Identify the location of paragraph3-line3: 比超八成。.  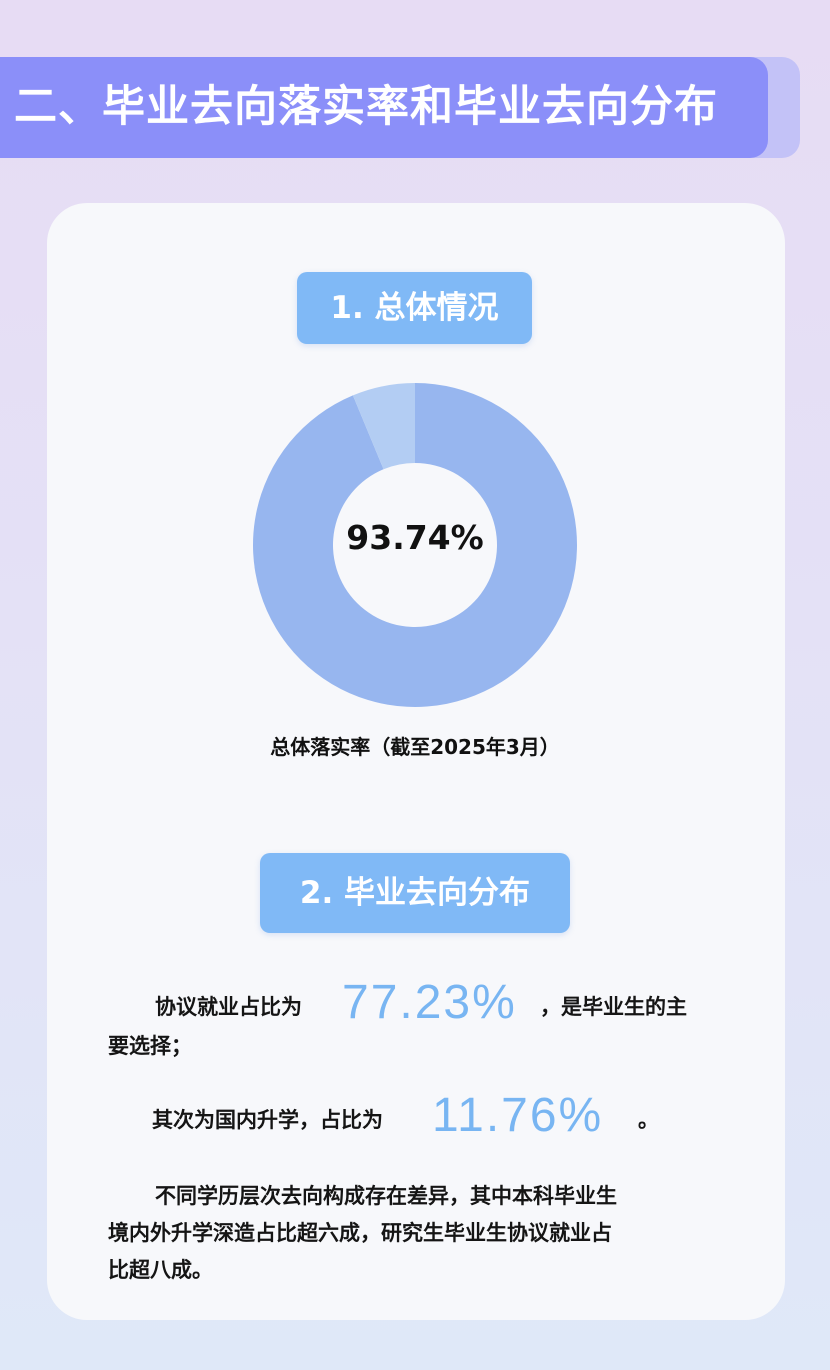
(160, 1270).